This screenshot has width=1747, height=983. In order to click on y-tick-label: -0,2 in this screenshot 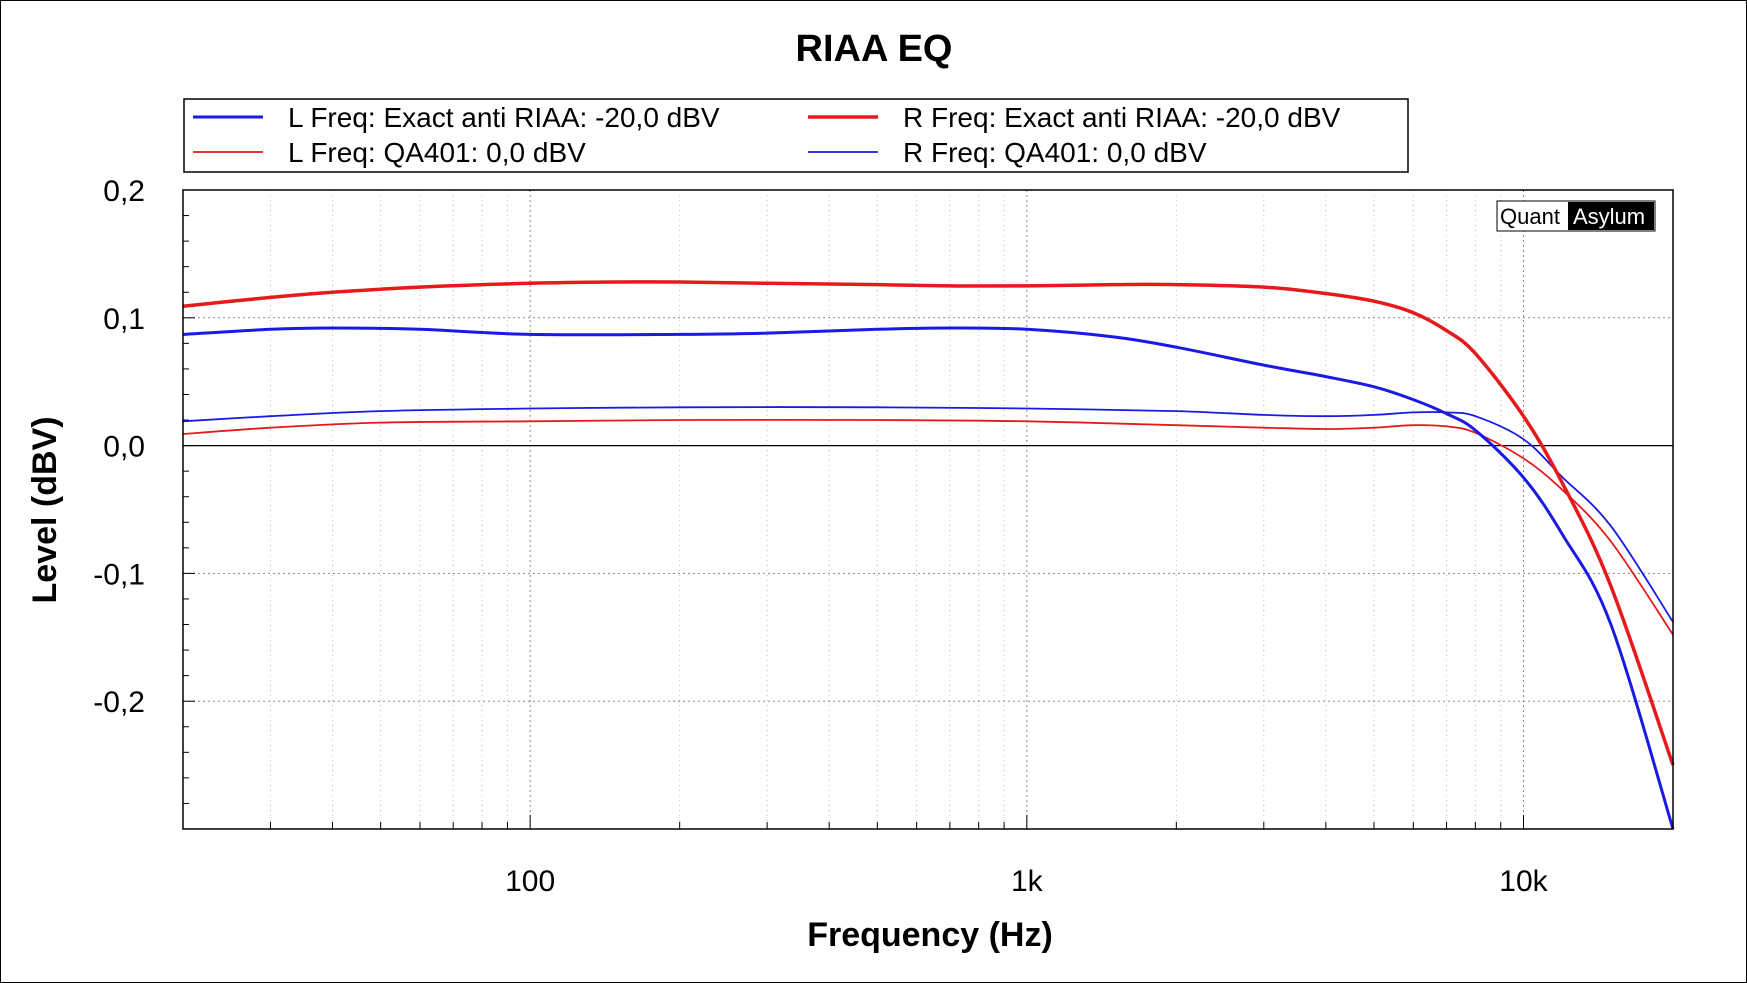, I will do `click(119, 702)`.